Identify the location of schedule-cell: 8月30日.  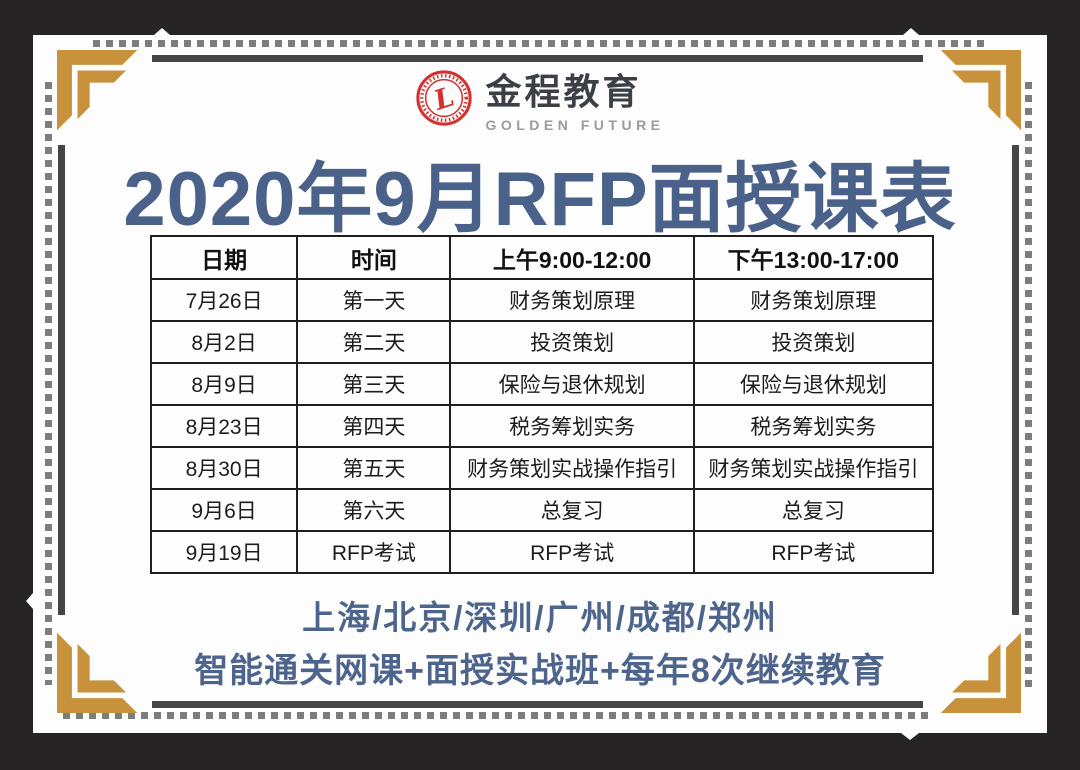
(224, 468).